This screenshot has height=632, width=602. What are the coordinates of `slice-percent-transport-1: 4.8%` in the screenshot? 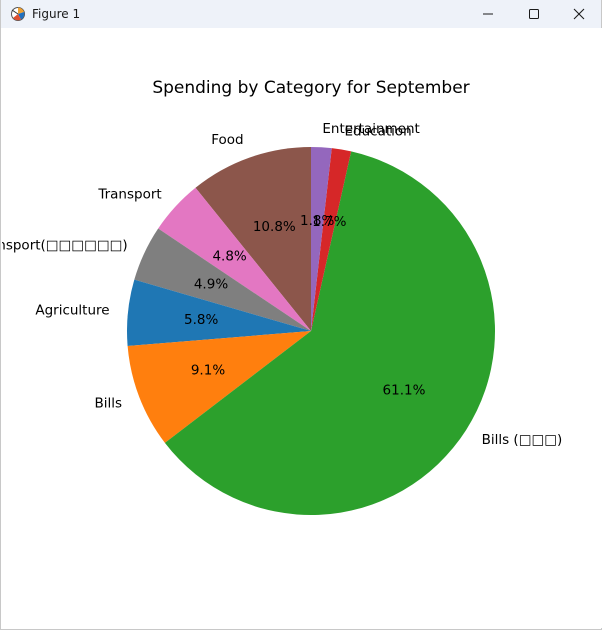 It's located at (229, 256).